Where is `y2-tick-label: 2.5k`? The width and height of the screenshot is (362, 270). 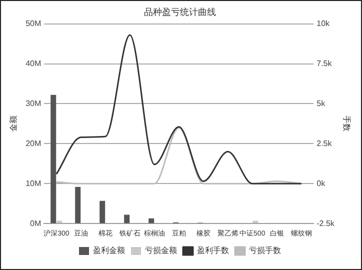 y2-tick-label: 2.5k is located at coordinates (324, 143).